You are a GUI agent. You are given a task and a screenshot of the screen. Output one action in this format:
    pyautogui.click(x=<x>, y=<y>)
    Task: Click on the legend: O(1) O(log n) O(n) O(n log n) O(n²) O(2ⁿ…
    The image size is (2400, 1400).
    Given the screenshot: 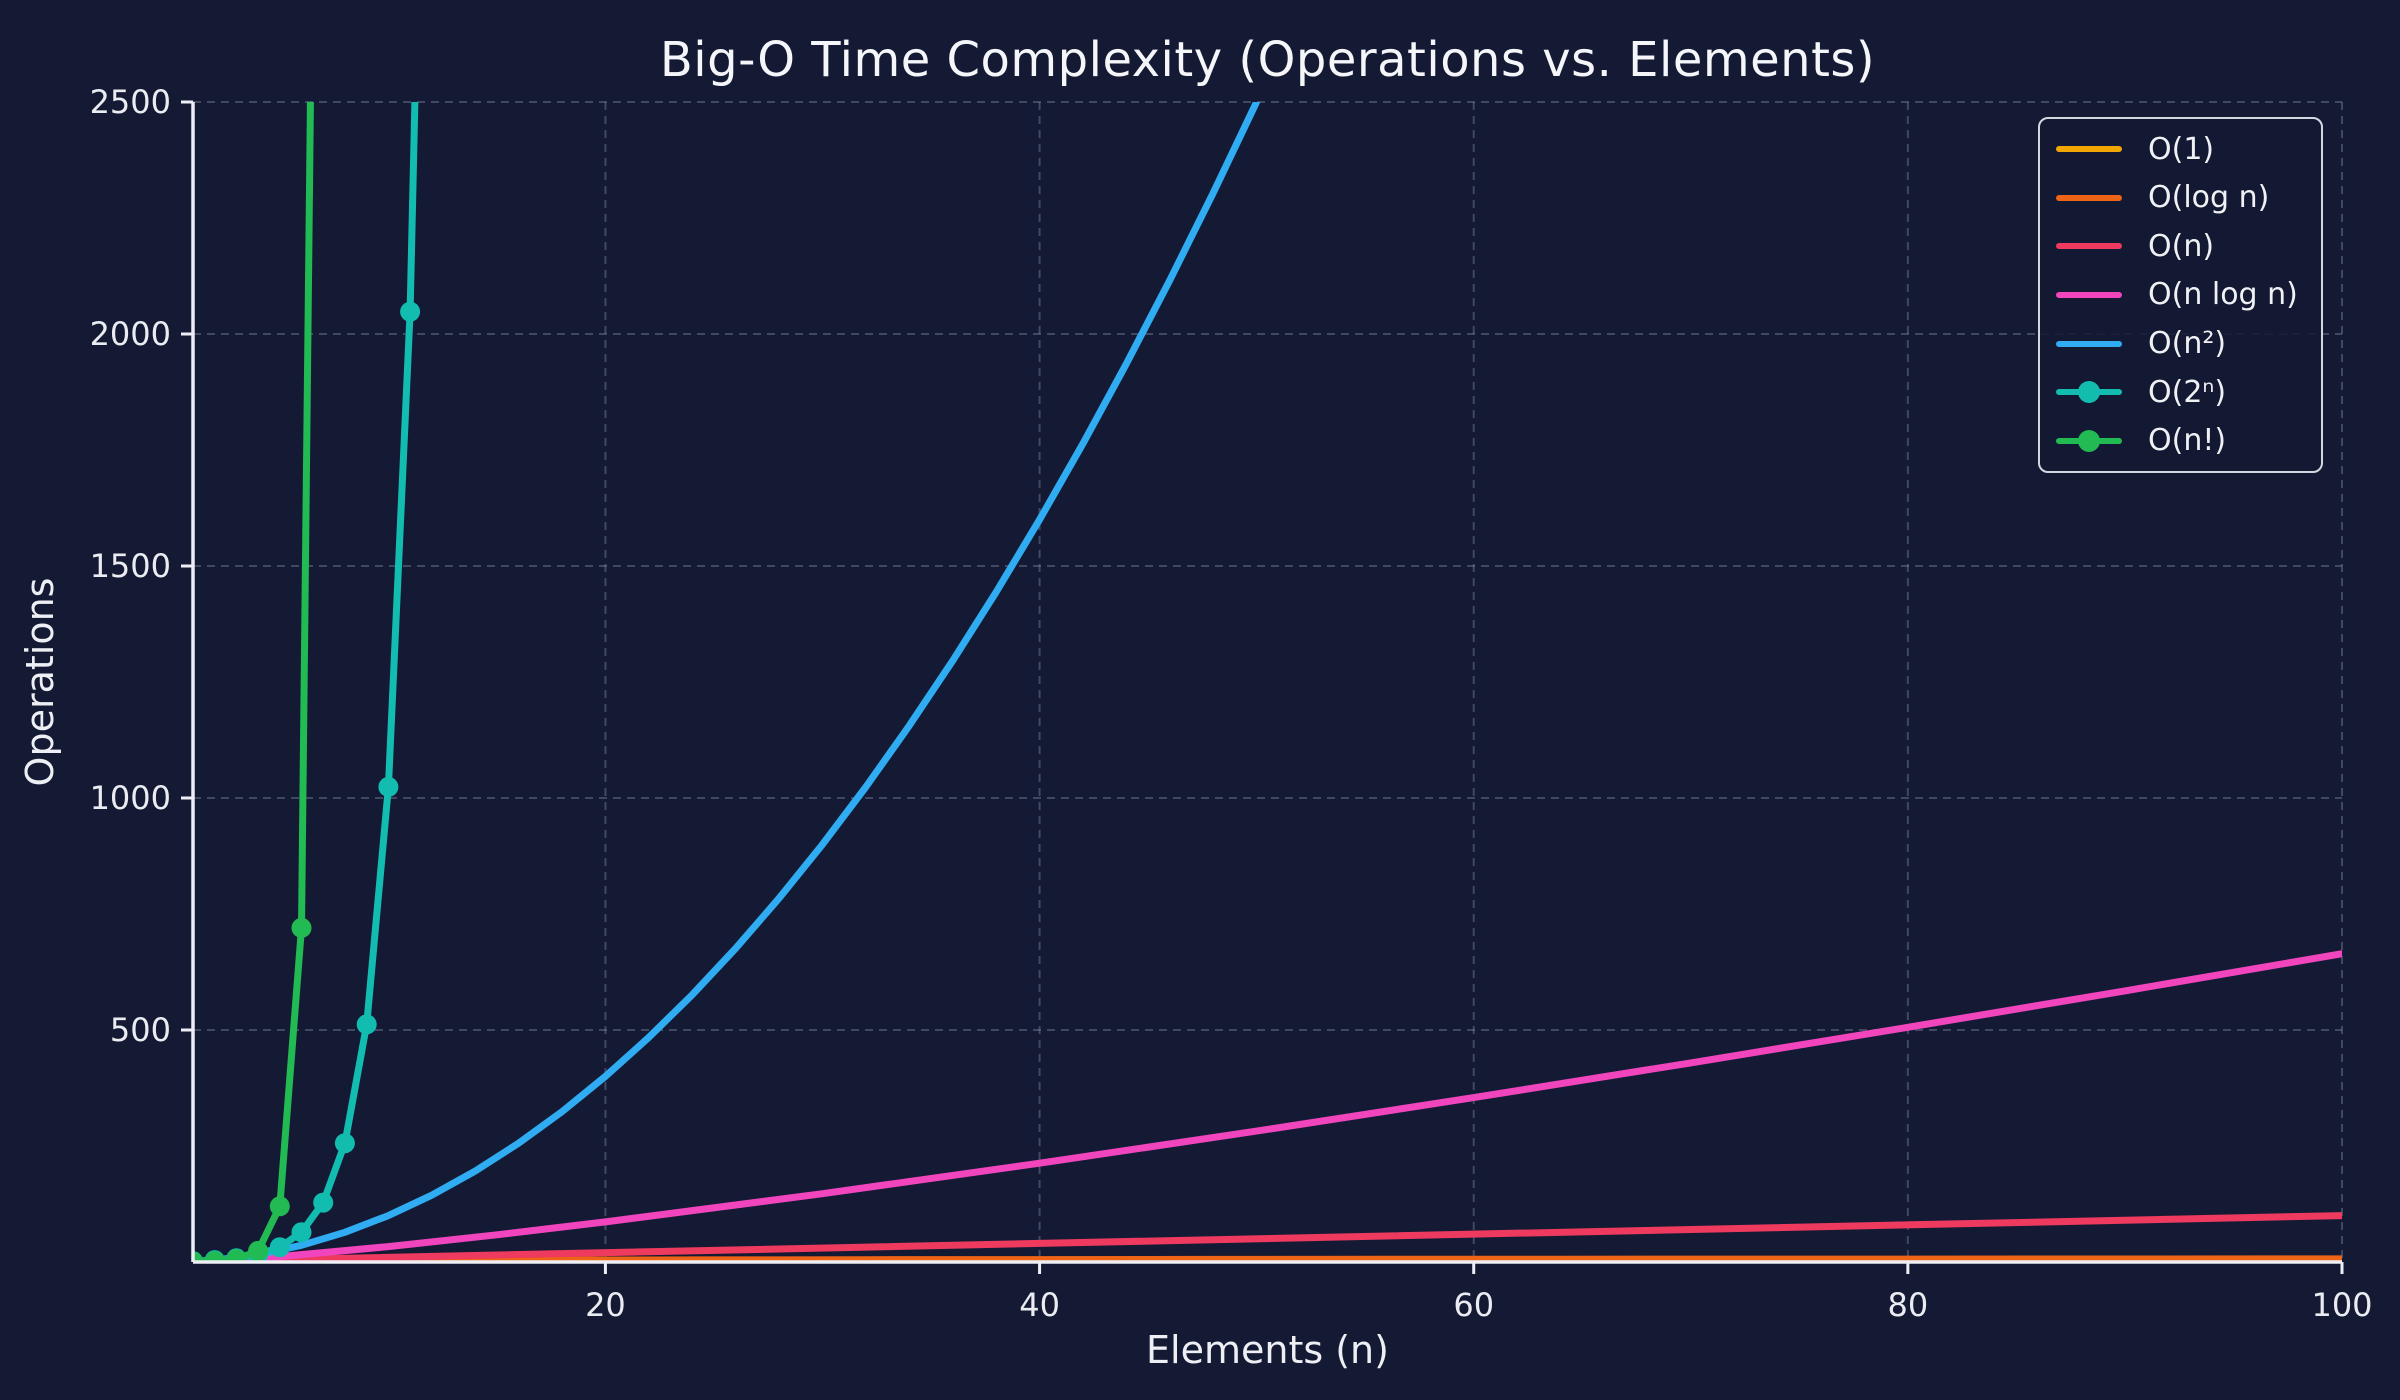 What is the action you would take?
    pyautogui.click(x=2180, y=295)
    